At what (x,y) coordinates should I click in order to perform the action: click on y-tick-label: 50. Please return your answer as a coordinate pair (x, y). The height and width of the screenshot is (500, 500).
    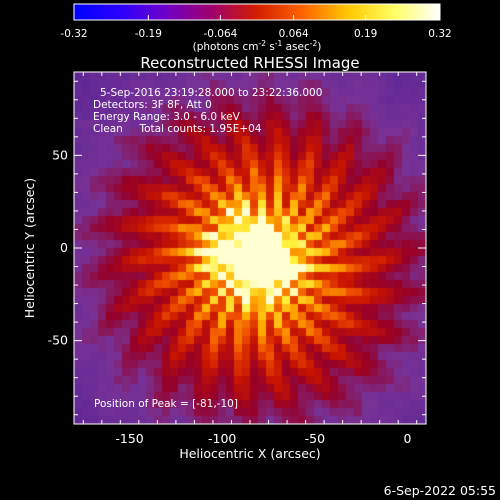
    Looking at the image, I should click on (60, 154).